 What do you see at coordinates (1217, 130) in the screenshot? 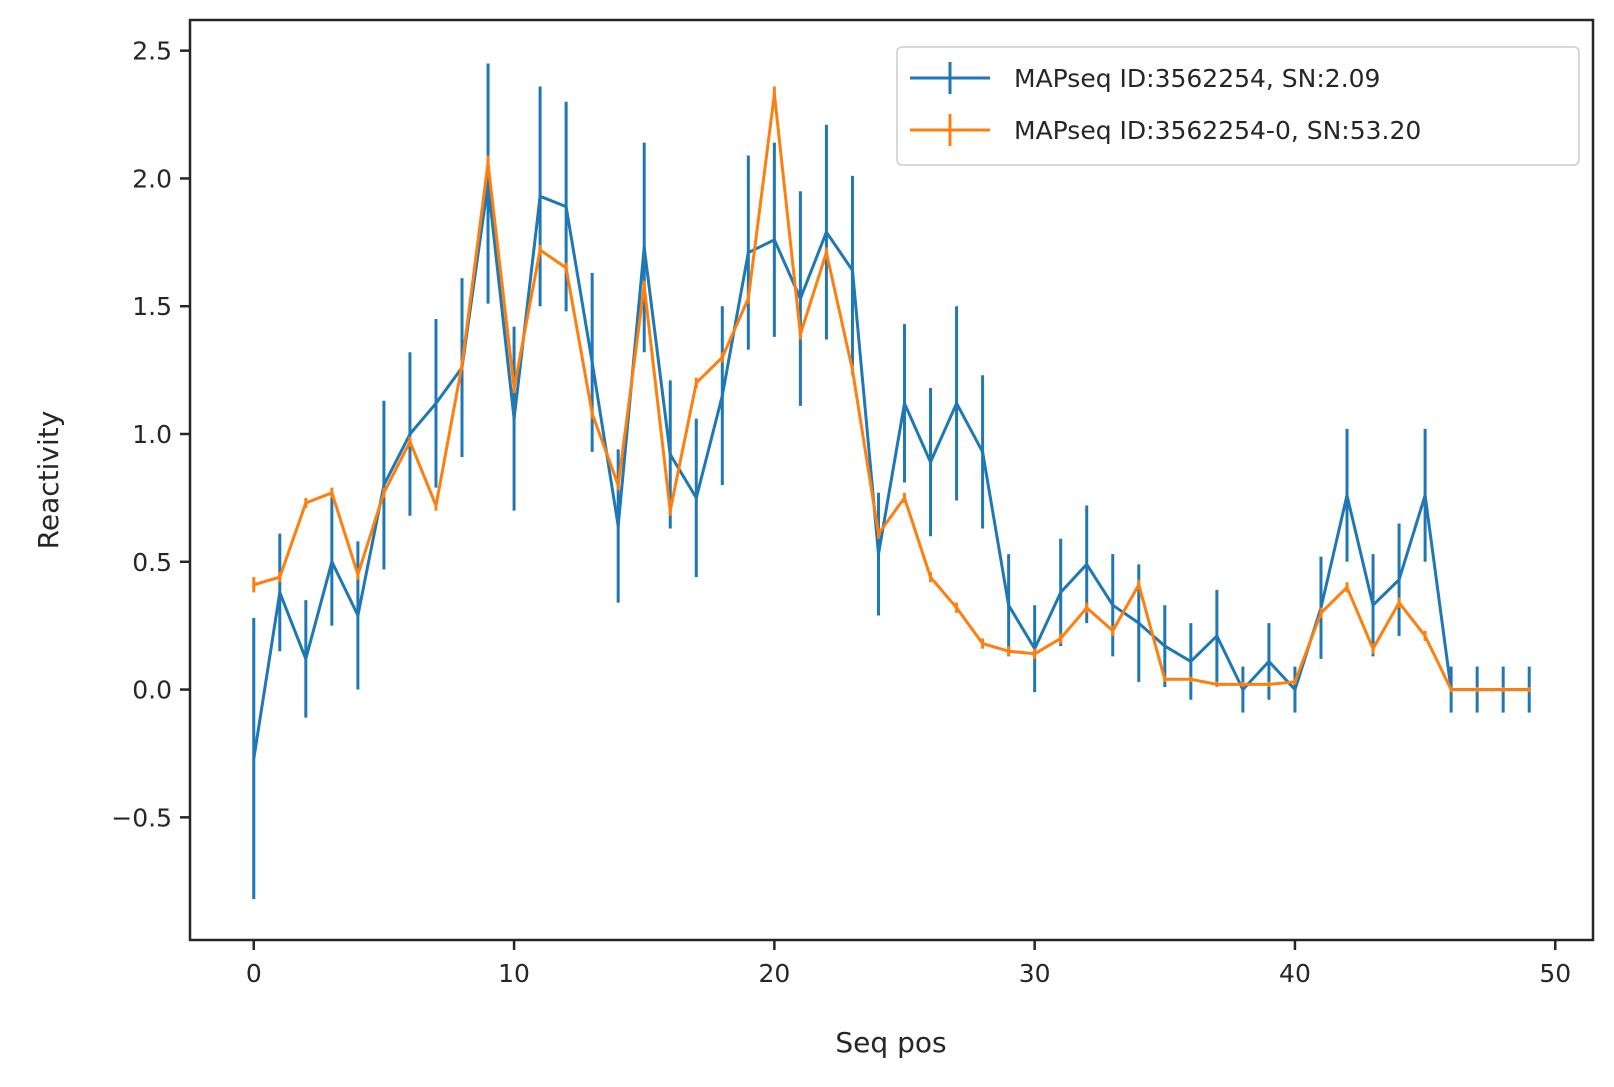
I see `legend-label-2: MAPseq ID:3562254-0, SN:53.20` at bounding box center [1217, 130].